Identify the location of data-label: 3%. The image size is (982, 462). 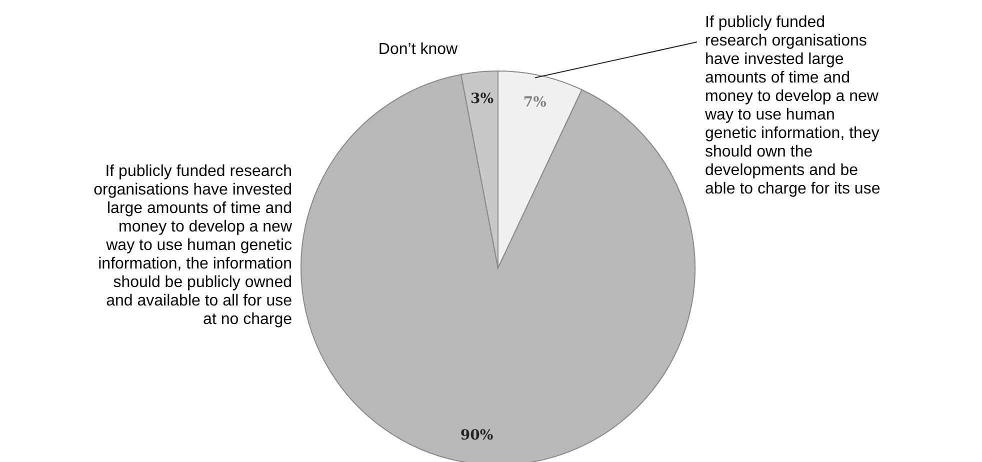
(482, 98).